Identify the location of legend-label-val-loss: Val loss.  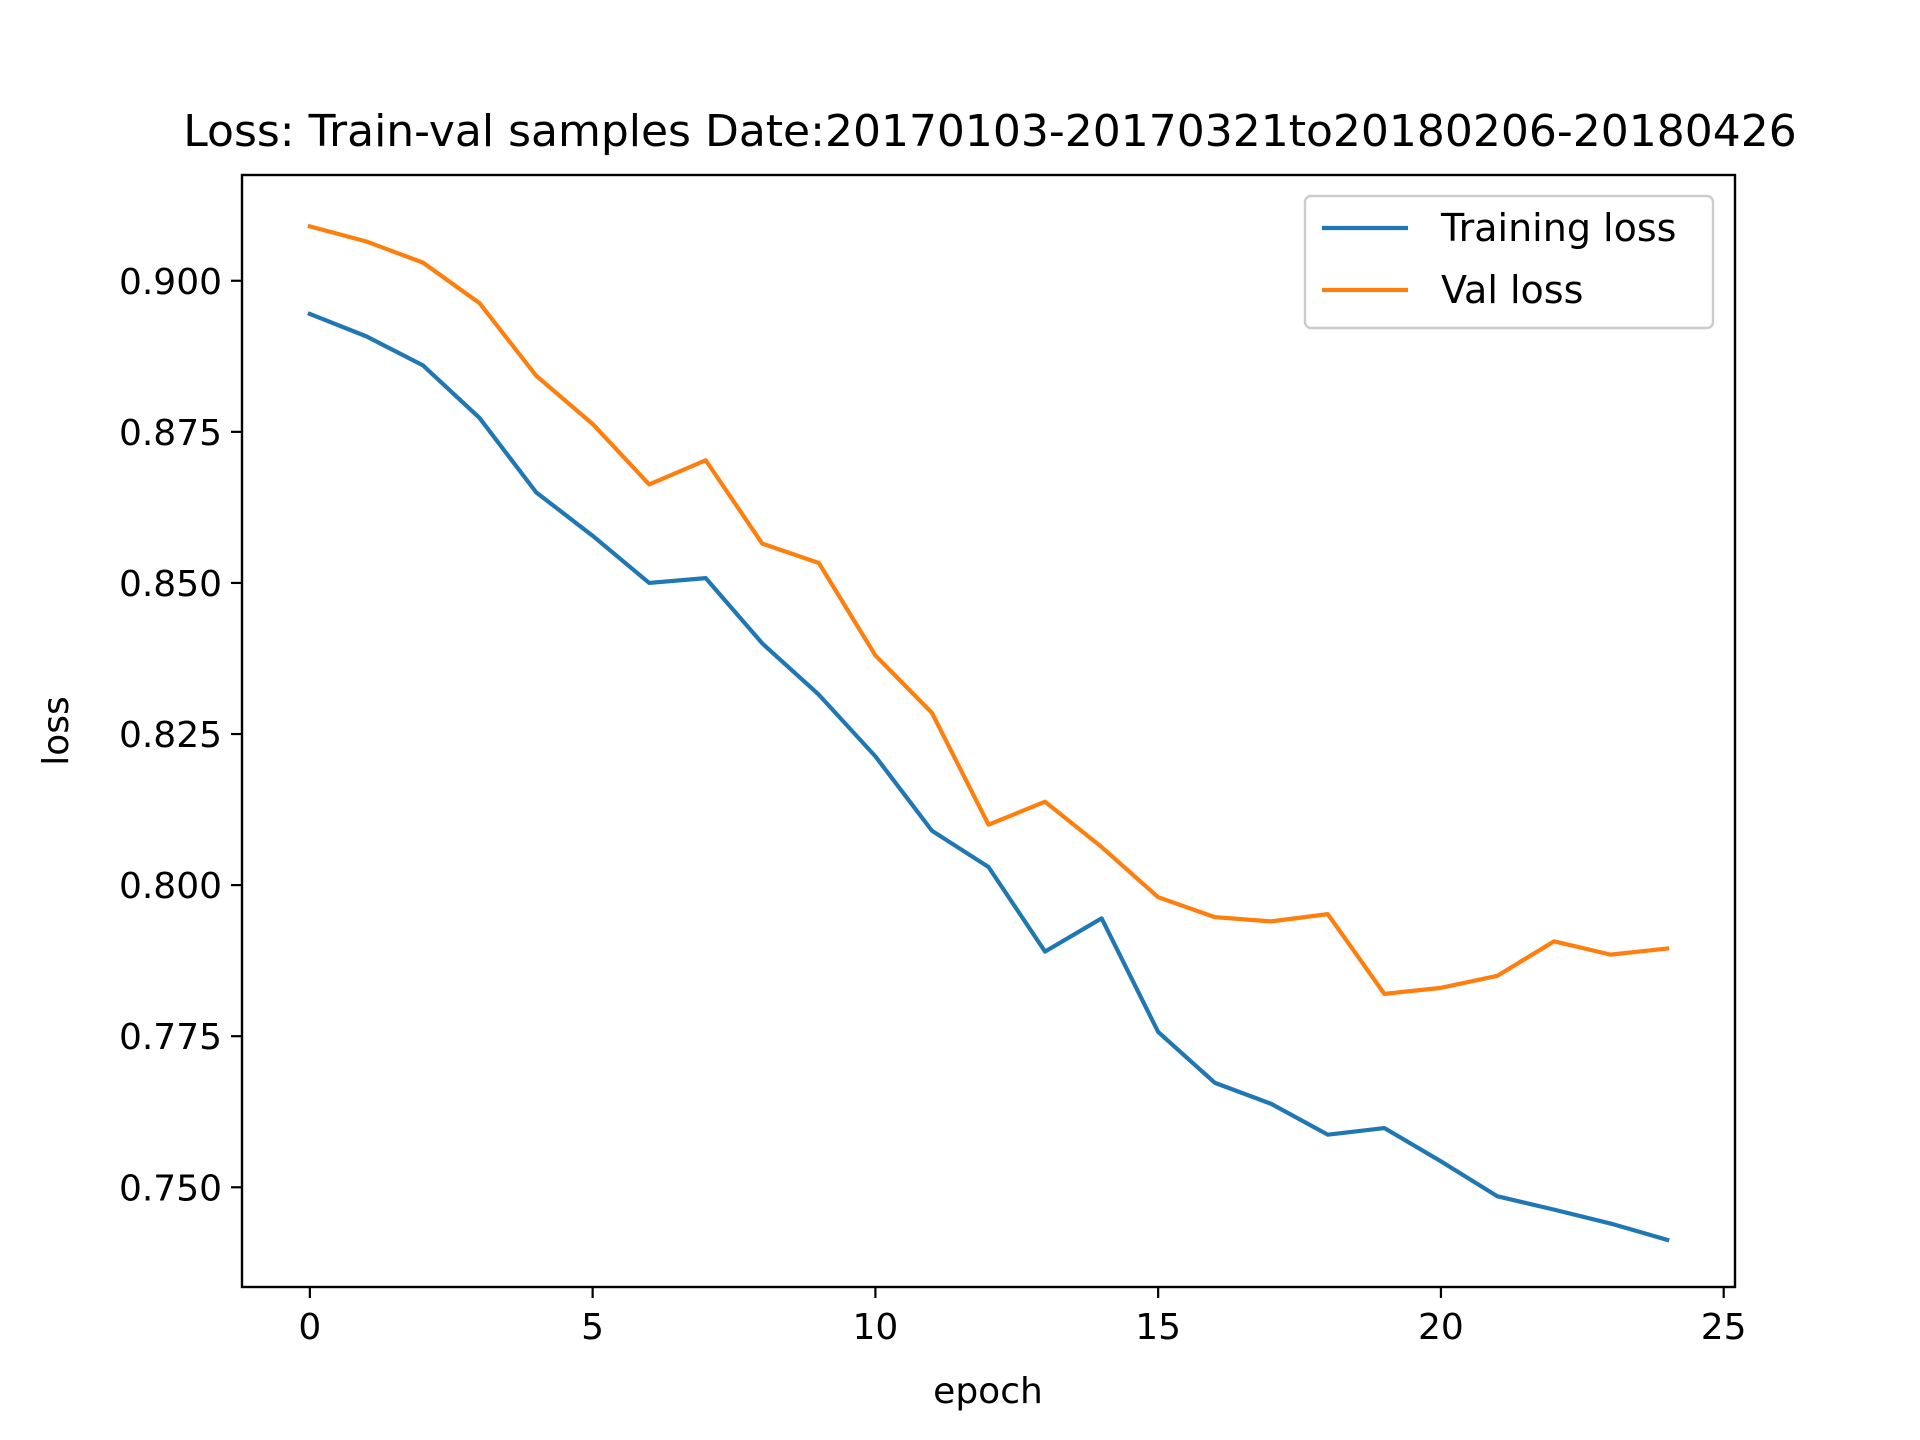
(1512, 290).